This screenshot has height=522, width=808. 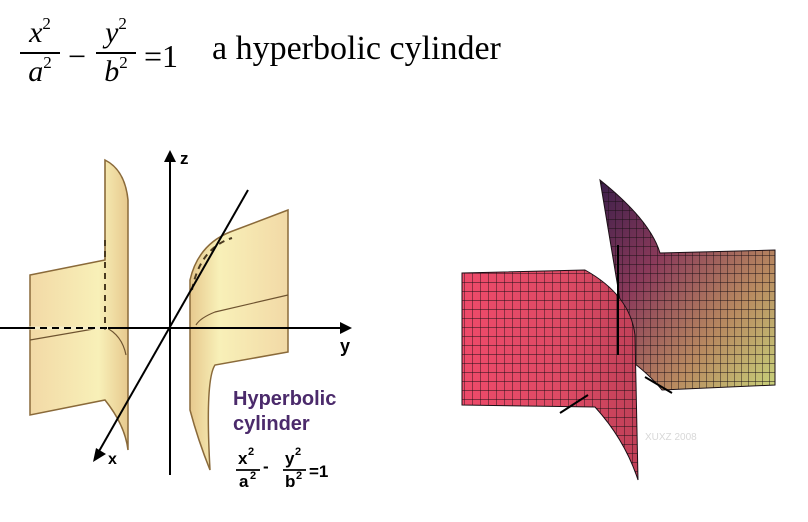 I want to click on right-sheet-midcurve, so click(x=242, y=310).